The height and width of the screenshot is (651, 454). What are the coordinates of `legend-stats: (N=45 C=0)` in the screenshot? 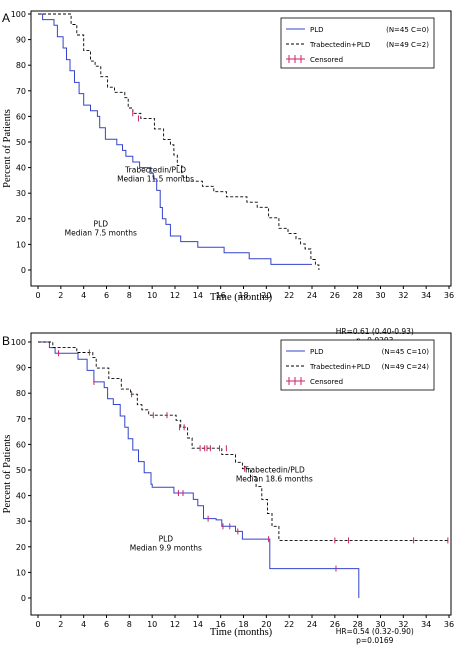 It's located at (407, 30).